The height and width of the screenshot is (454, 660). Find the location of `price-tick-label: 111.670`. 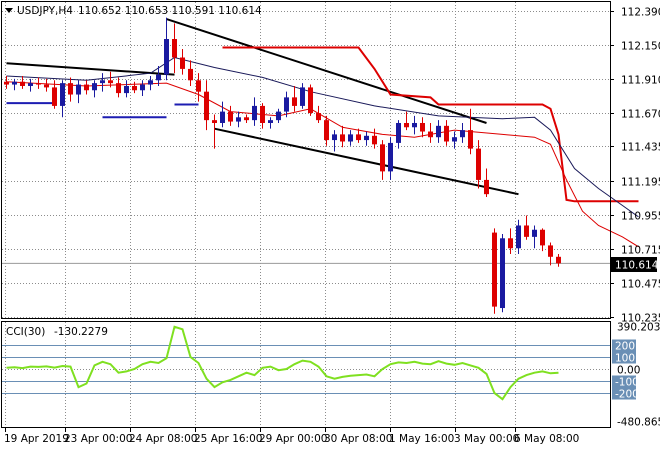

price-tick-label: 111.670 is located at coordinates (640, 115).